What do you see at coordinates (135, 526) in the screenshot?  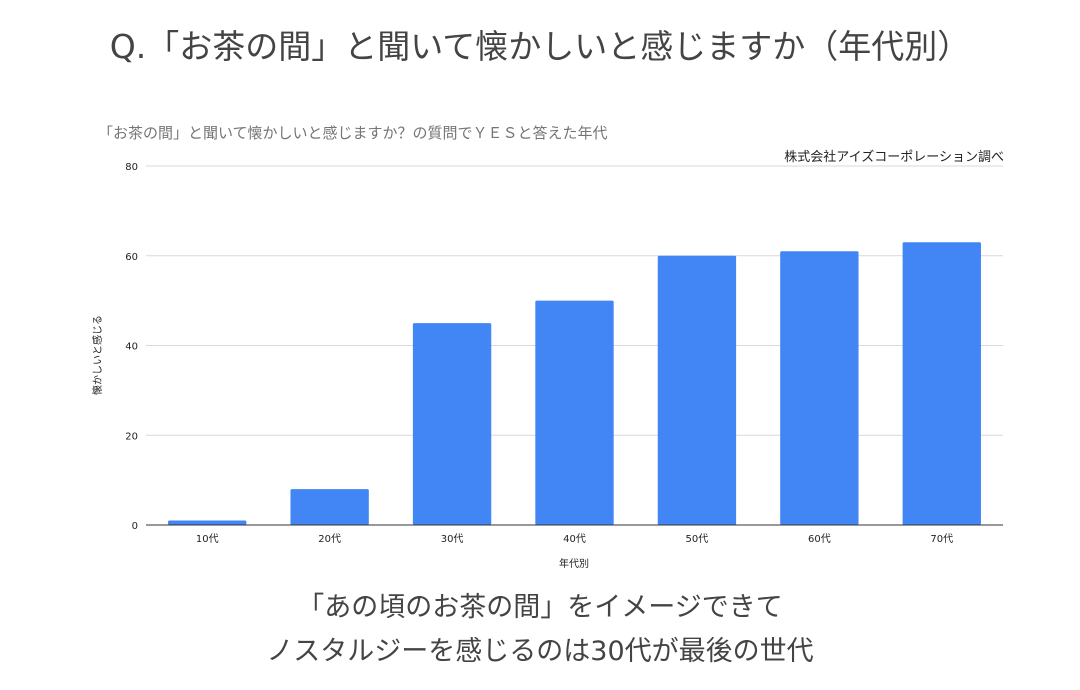 I see `y-tick-label: 0` at bounding box center [135, 526].